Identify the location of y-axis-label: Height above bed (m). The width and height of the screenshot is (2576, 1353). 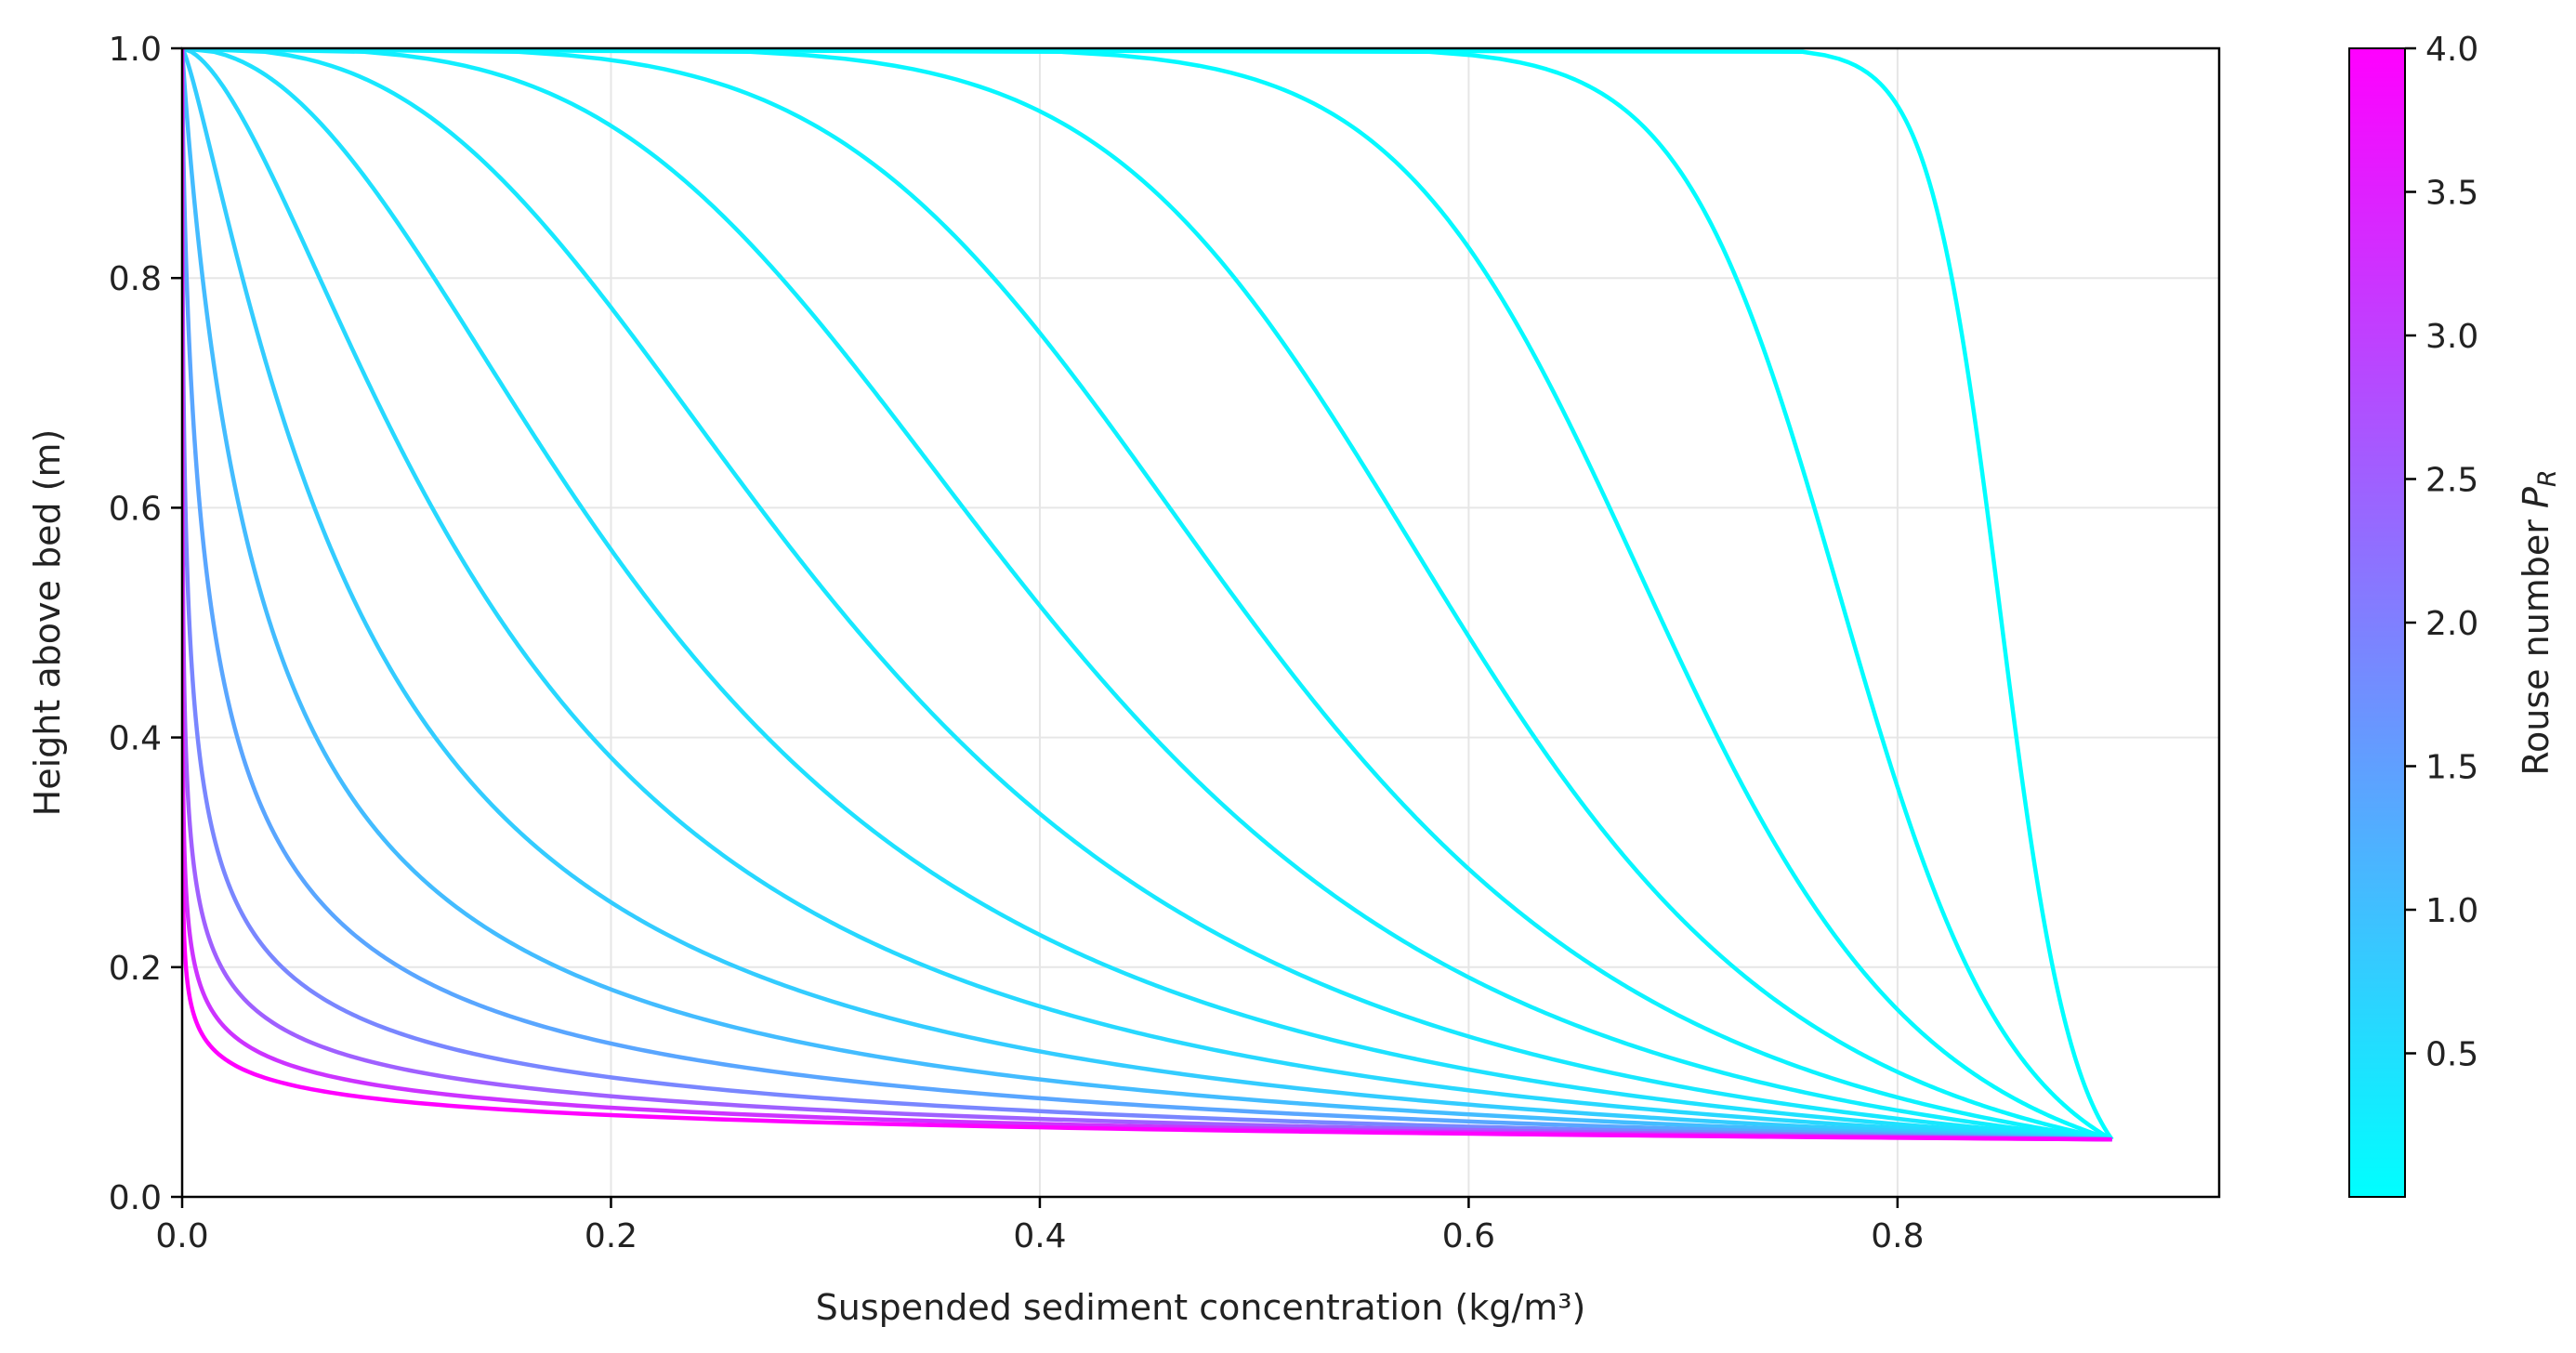
(47, 623).